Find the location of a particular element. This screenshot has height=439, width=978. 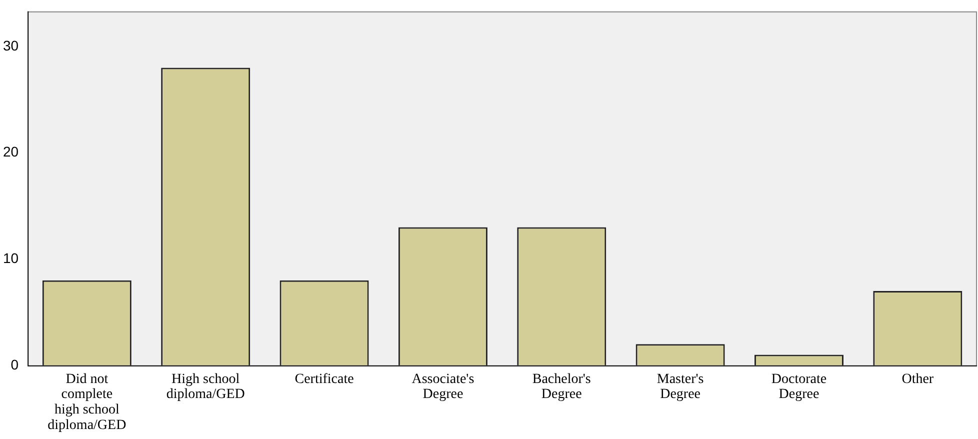

x-tick-label: High school diploma/GED is located at coordinates (205, 387).